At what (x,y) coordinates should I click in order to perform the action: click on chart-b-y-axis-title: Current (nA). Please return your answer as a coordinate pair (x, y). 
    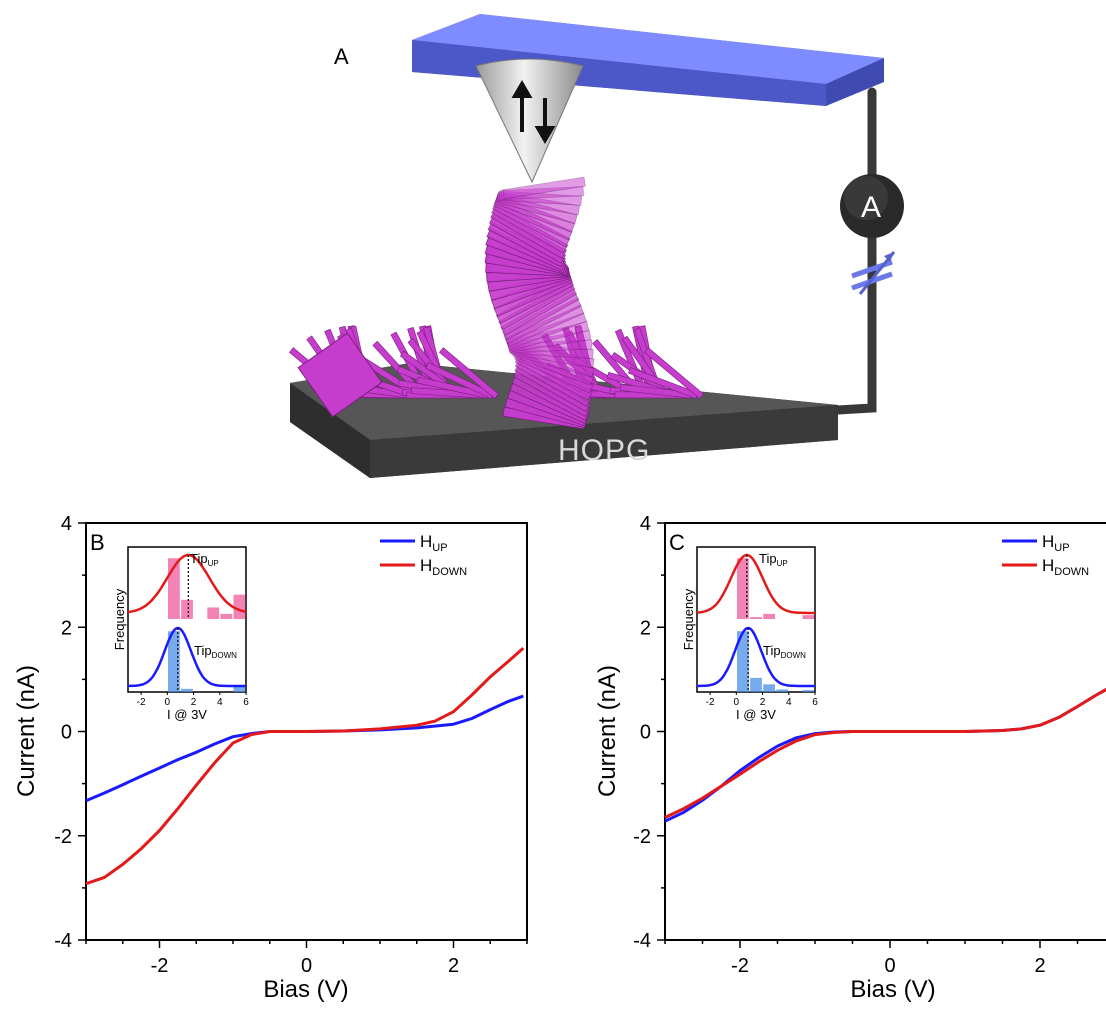
    Looking at the image, I should click on (26, 731).